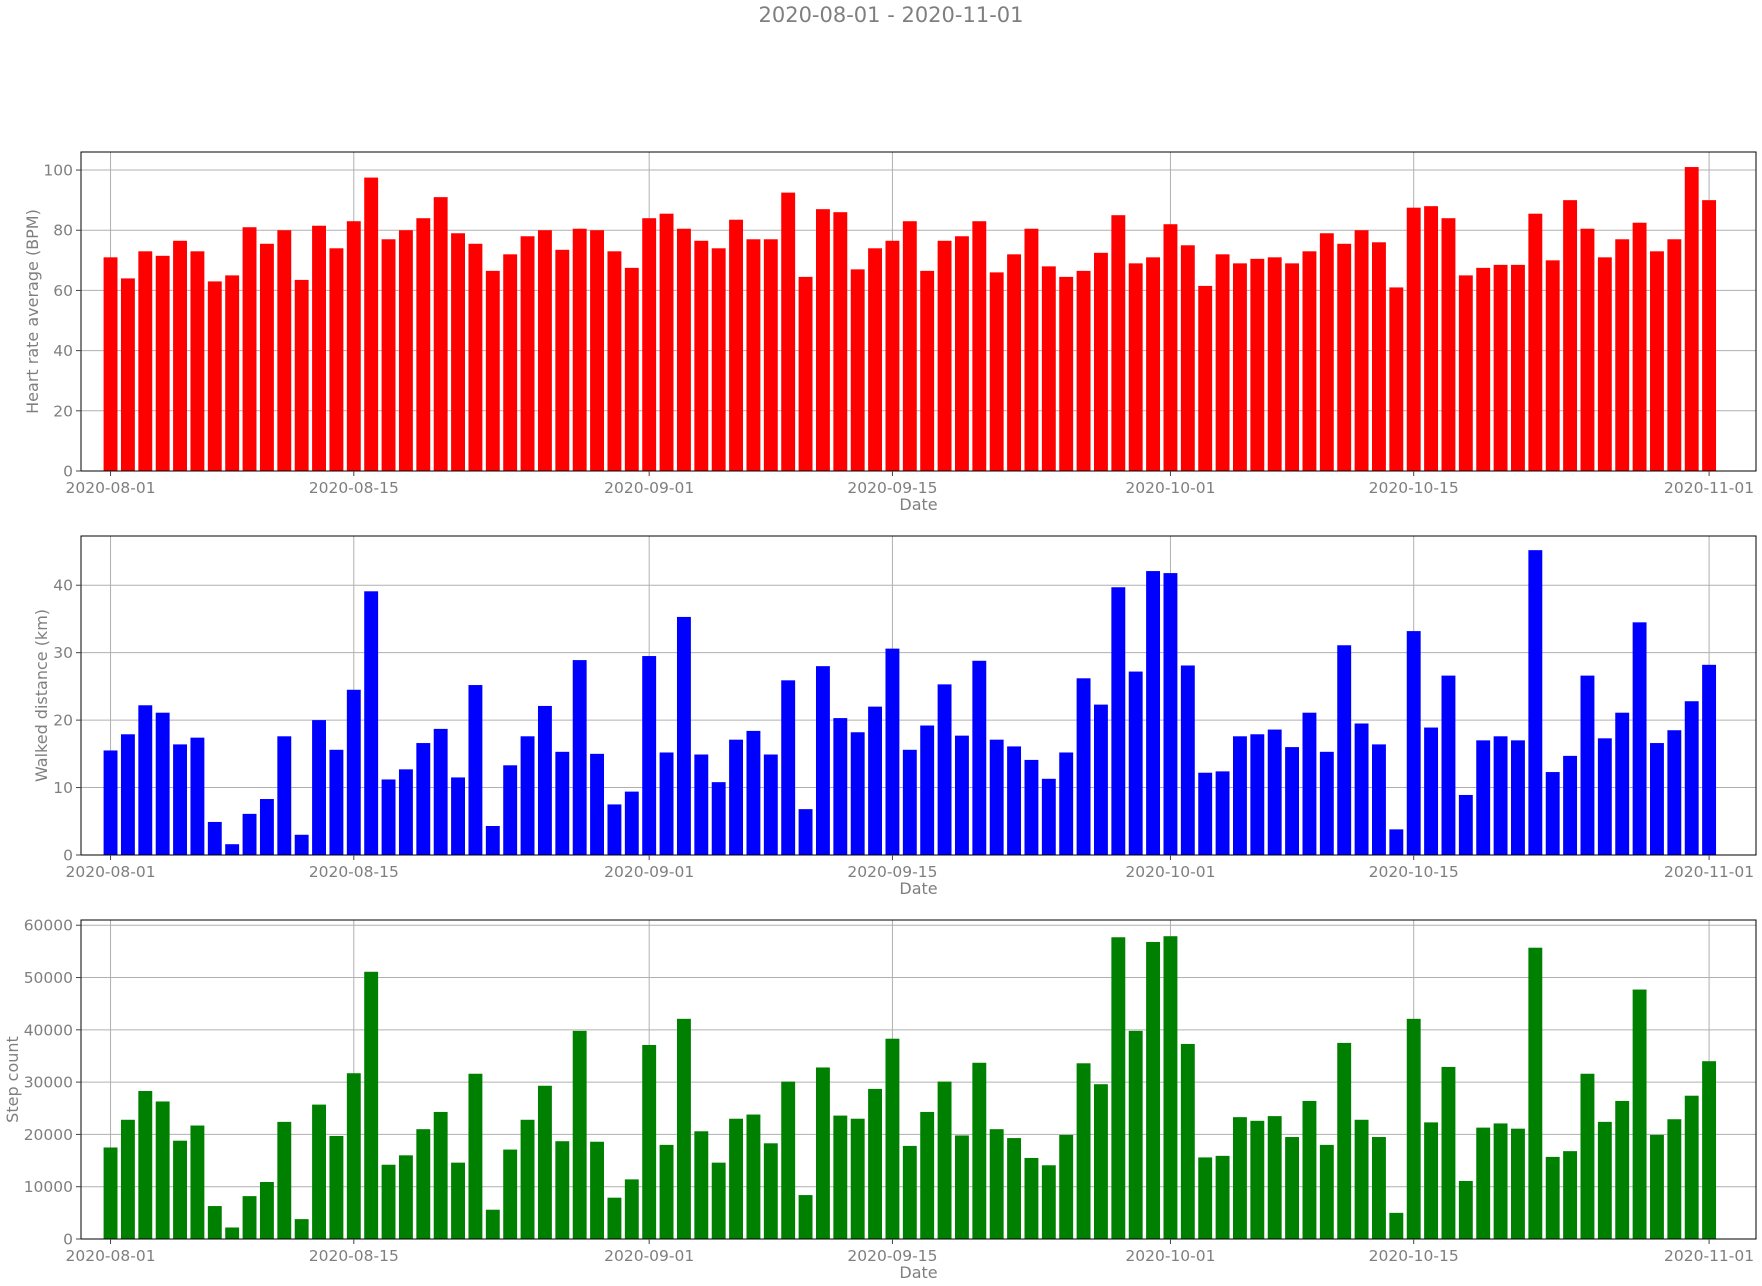 The height and width of the screenshot is (1286, 1762). What do you see at coordinates (48, 1083) in the screenshot?
I see `y-tick-label: 30000` at bounding box center [48, 1083].